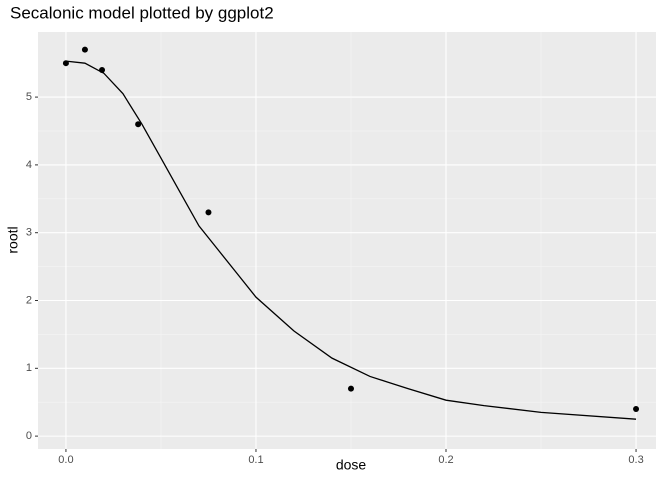  Describe the element at coordinates (142, 12) in the screenshot. I see `chart-title: Secalonic model plotted by ggplot2` at that location.